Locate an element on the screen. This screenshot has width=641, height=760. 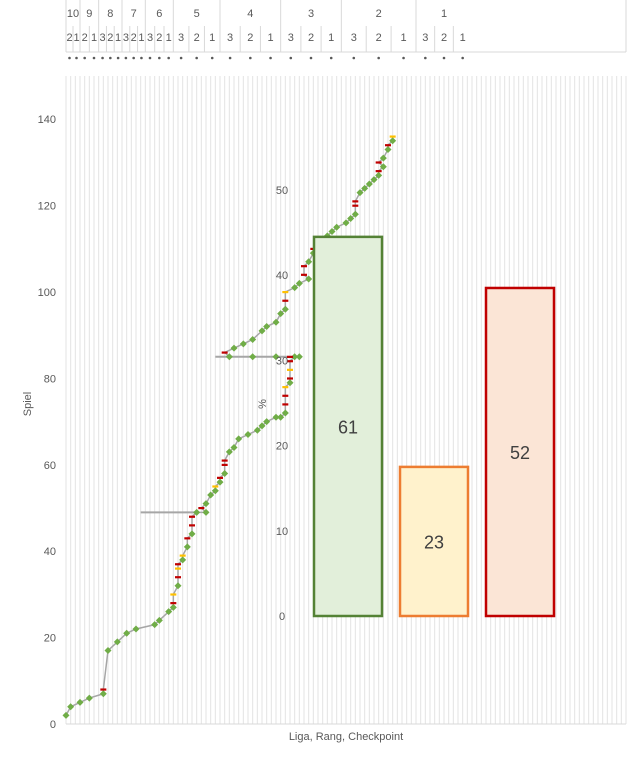
bar-y-tick-label: 0 is located at coordinates (282, 617).